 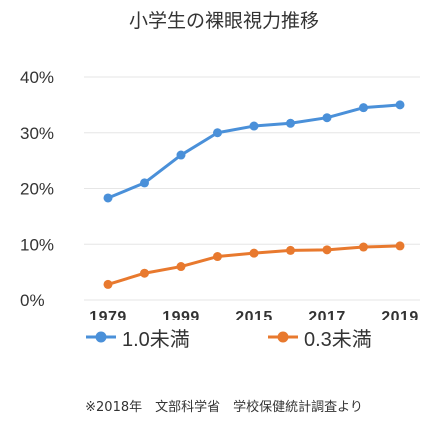 I want to click on x-tick-label: 2015, so click(x=254, y=314).